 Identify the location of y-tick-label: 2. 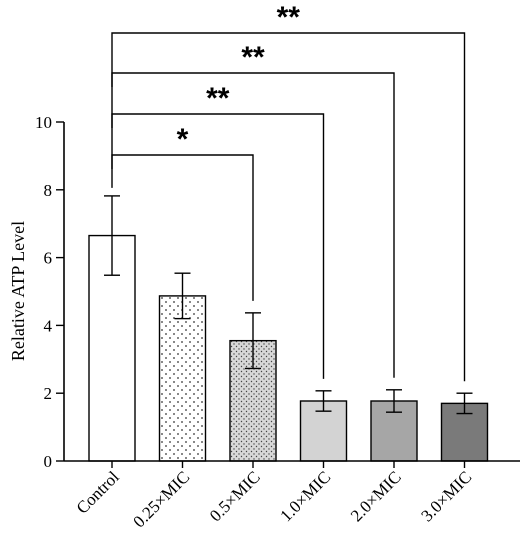
(48, 393).